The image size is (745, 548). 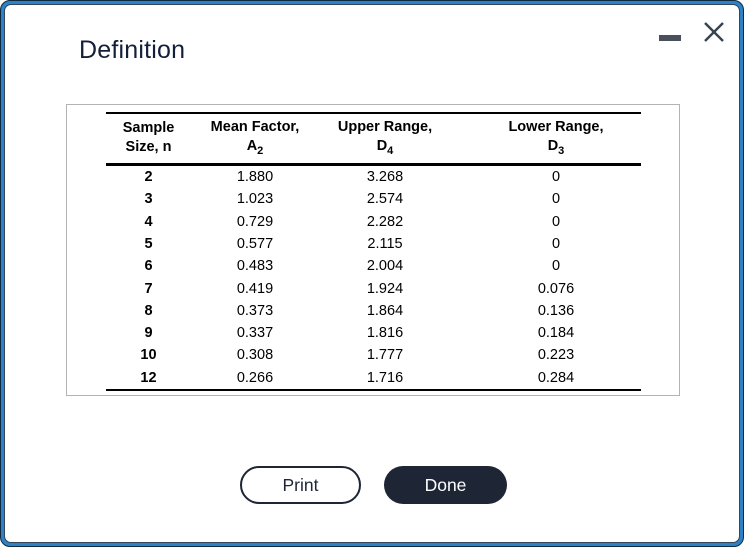 I want to click on table-row: 10 0.308 1.777 0.223, so click(x=373, y=355).